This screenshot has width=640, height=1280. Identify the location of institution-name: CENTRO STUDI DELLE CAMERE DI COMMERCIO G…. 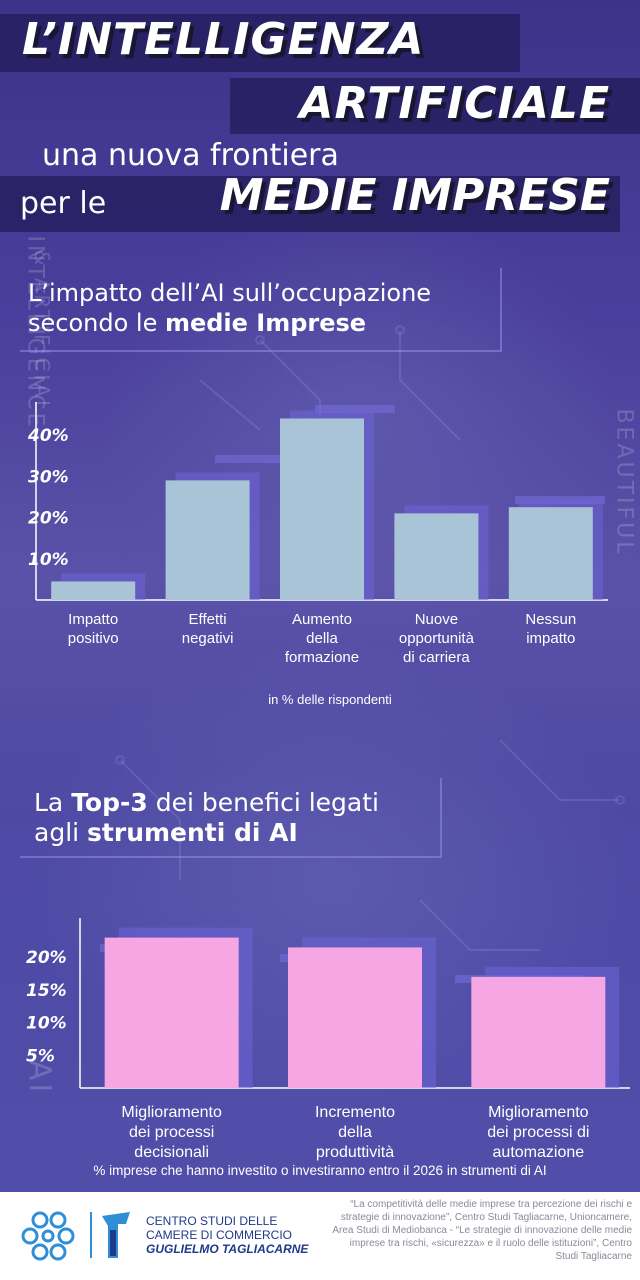
(227, 1235).